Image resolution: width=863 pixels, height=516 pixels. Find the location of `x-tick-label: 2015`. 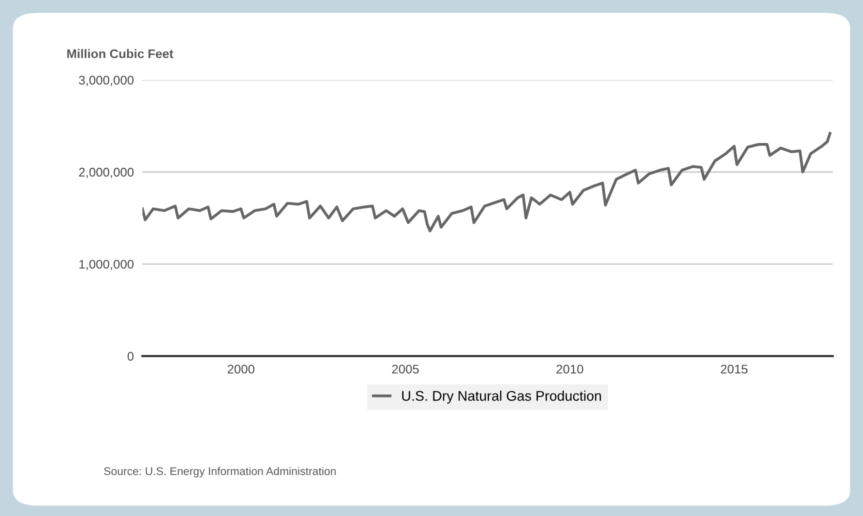

x-tick-label: 2015 is located at coordinates (734, 369).